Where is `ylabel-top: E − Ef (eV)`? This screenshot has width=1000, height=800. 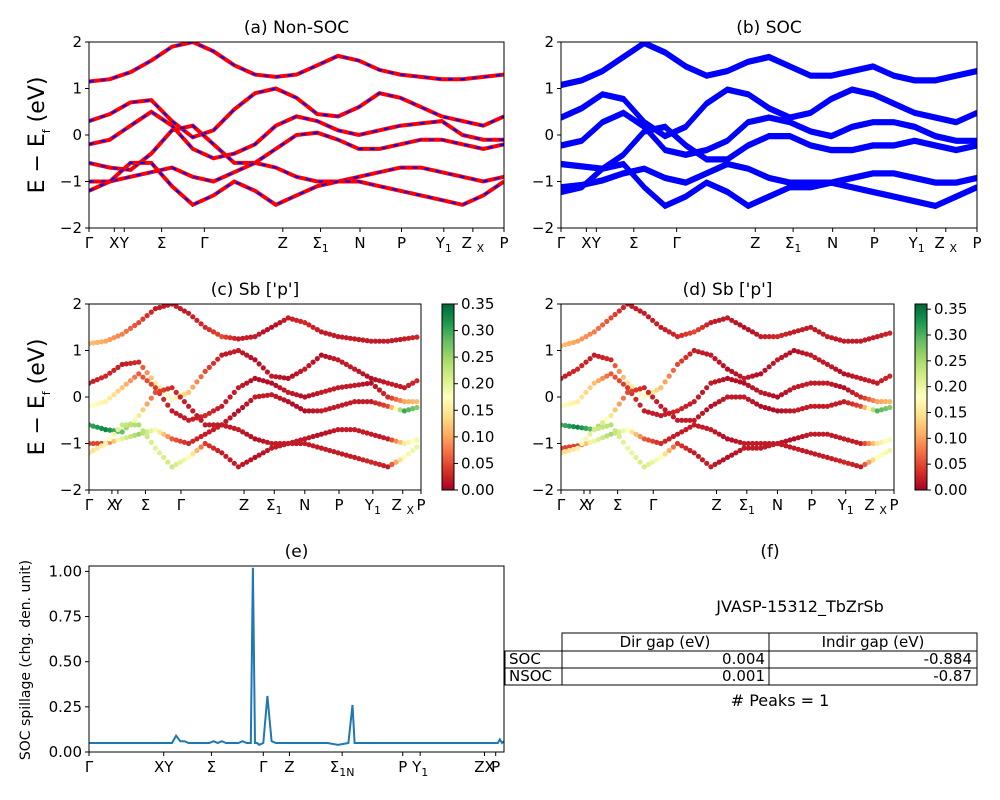 ylabel-top: E − Ef (eV) is located at coordinates (39, 135).